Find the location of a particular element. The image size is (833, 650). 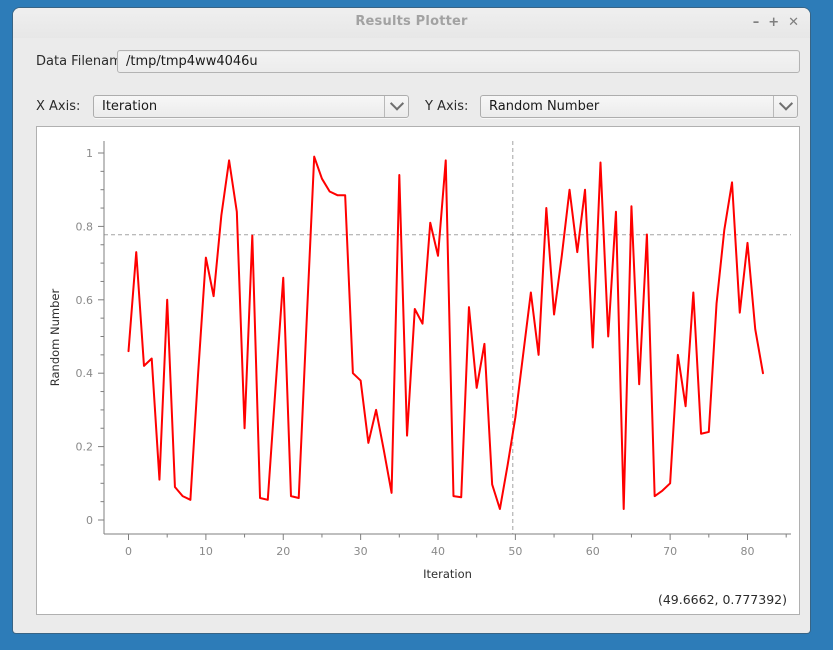

svg-text: 1 is located at coordinates (89, 153).